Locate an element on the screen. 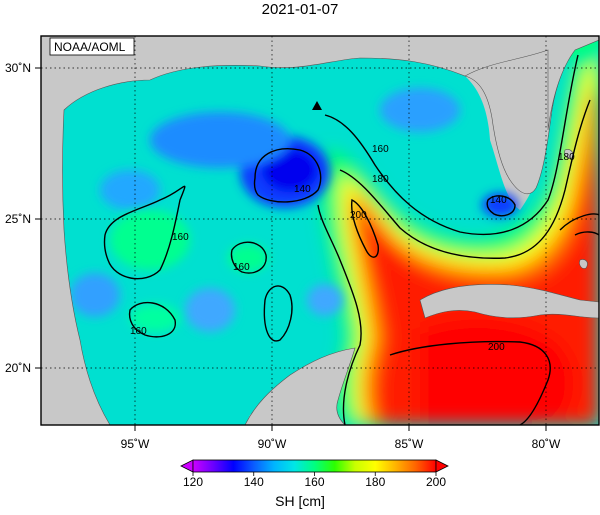  colorbar-high-arrow is located at coordinates (442, 466).